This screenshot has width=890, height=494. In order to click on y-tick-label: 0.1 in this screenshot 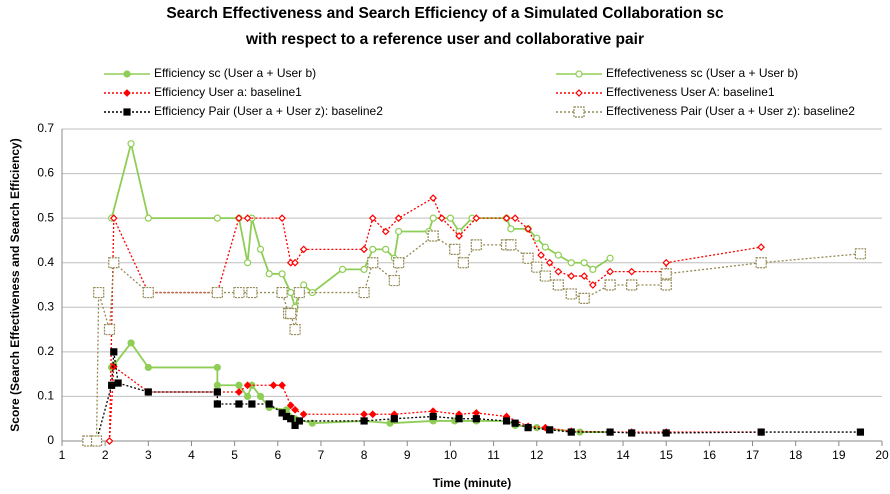, I will do `click(45, 396)`.